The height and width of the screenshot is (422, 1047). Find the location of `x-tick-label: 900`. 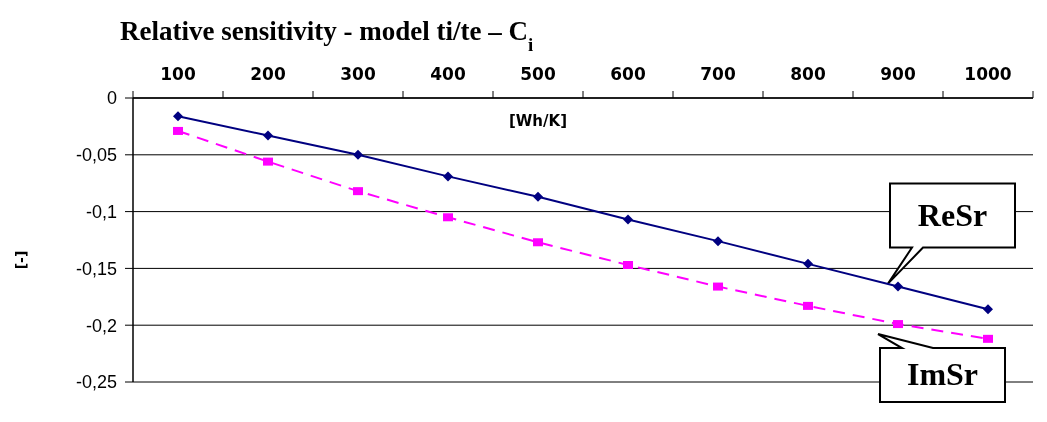

x-tick-label: 900 is located at coordinates (898, 74).